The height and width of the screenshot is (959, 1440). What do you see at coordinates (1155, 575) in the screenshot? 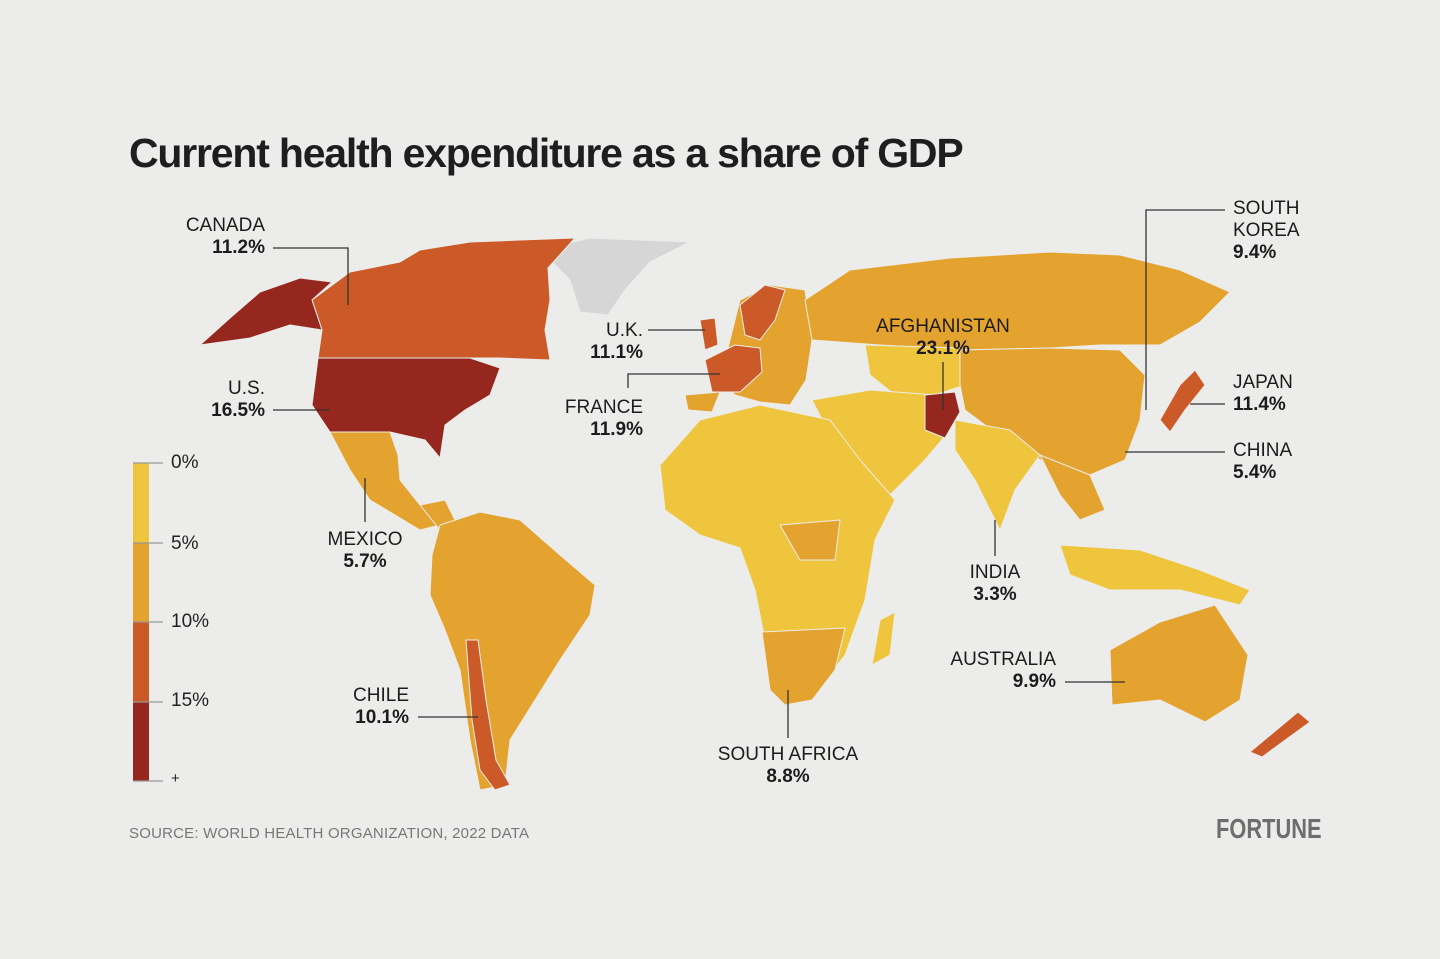
I see `region-indonesia` at bounding box center [1155, 575].